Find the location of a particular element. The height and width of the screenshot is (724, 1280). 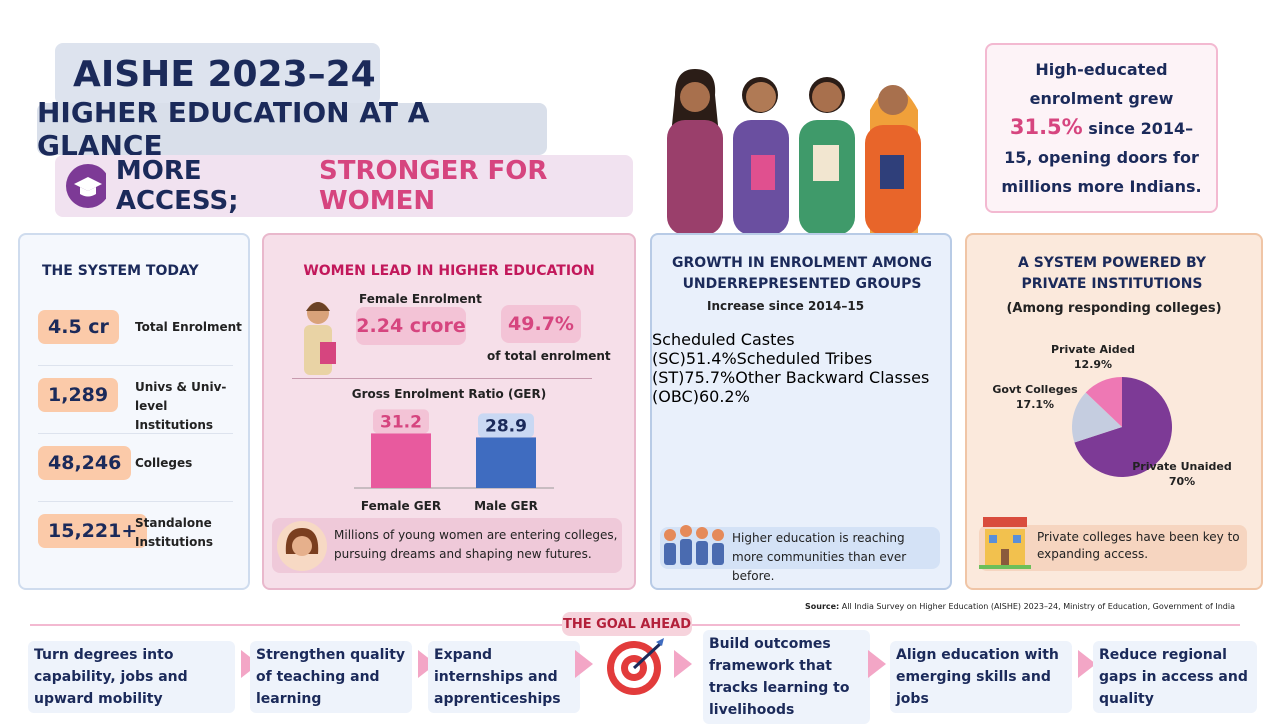

subtitle-box: HIGHER EDUCATION AT A GLANCE is located at coordinates (292, 129).